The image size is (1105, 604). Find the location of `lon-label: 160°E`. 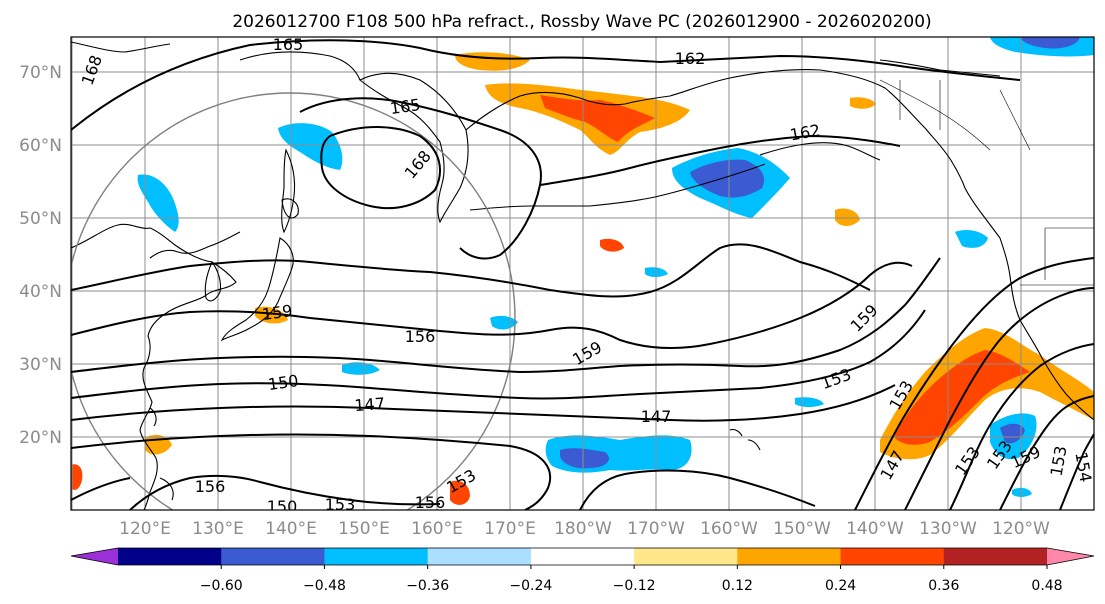

lon-label: 160°E is located at coordinates (437, 529).